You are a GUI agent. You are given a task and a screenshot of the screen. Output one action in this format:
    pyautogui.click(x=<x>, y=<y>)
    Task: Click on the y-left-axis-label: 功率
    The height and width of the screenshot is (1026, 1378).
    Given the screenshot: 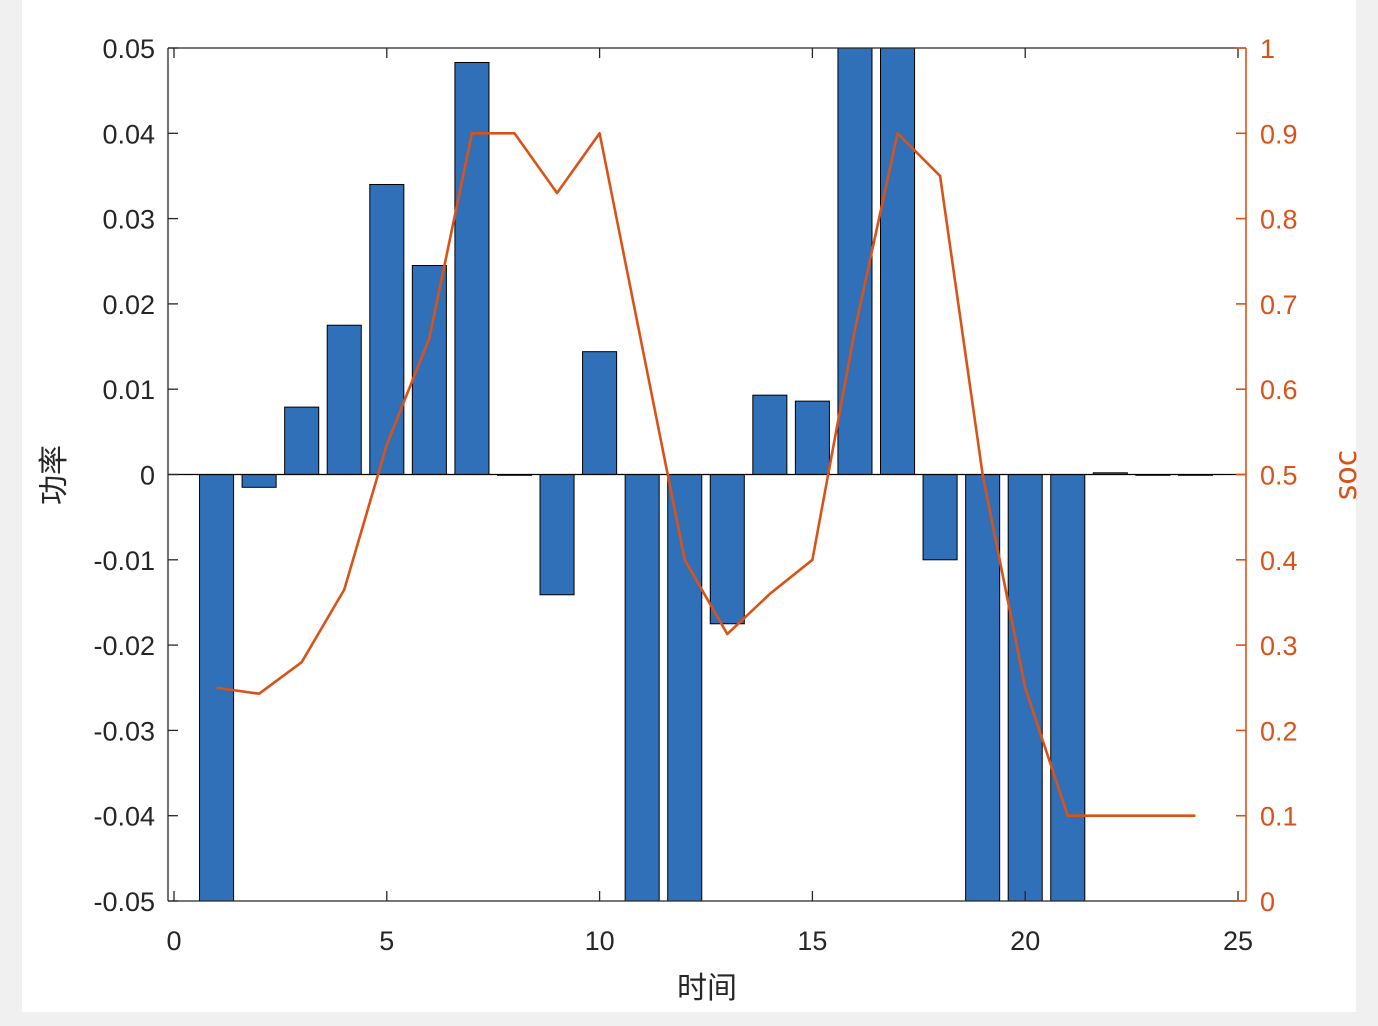 What is the action you would take?
    pyautogui.click(x=54, y=475)
    